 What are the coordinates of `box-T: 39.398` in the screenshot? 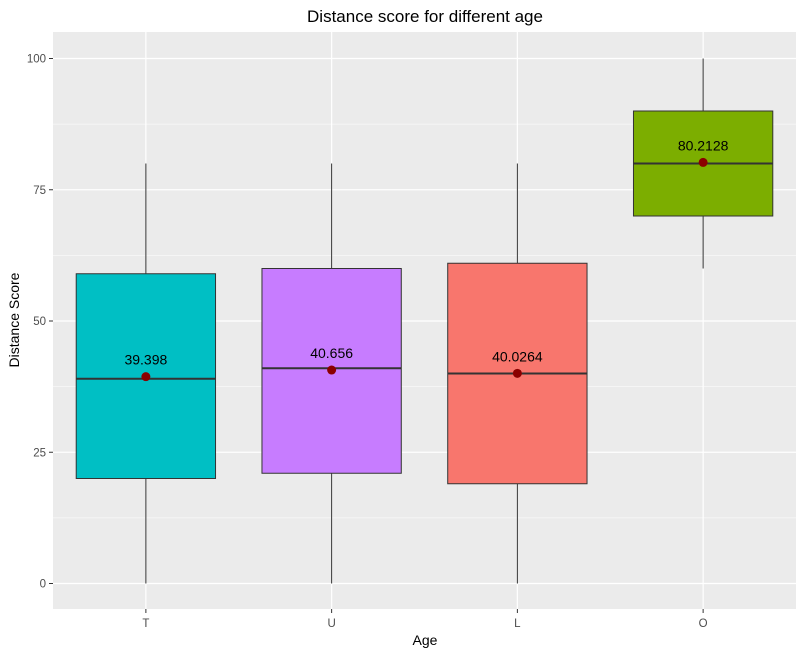 It's located at (146, 373).